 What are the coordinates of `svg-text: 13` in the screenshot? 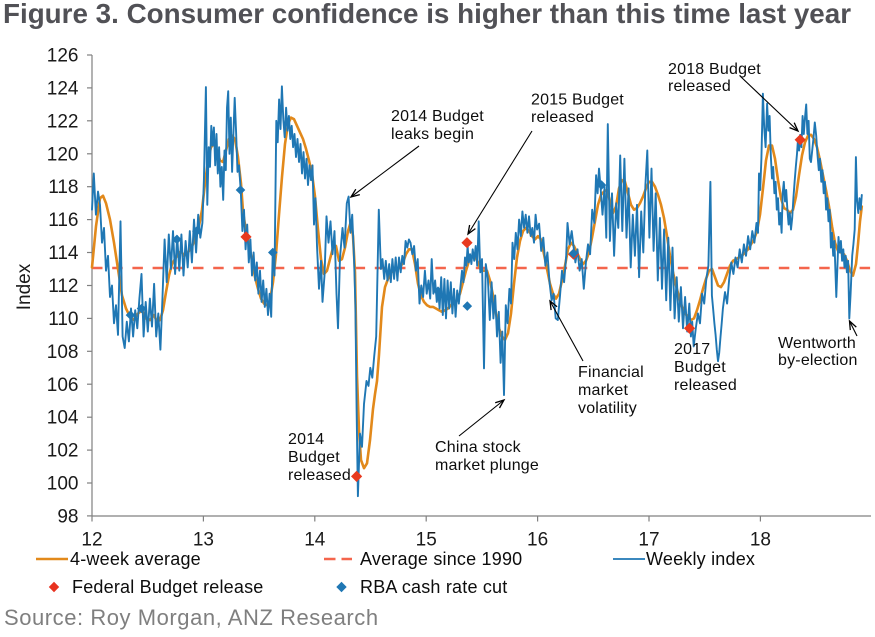 It's located at (203, 540).